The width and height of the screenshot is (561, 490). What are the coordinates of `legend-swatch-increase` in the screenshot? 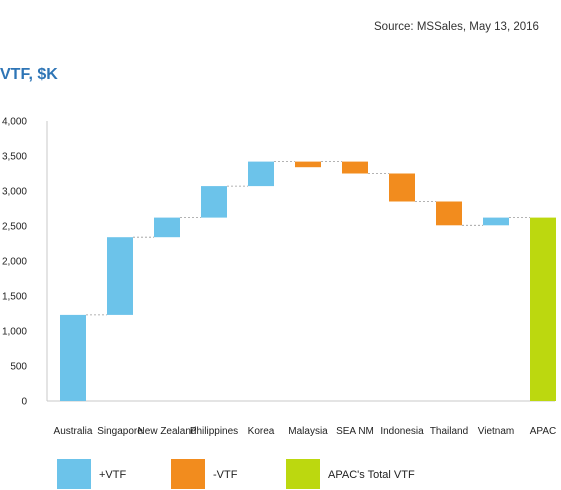 It's located at (74, 474).